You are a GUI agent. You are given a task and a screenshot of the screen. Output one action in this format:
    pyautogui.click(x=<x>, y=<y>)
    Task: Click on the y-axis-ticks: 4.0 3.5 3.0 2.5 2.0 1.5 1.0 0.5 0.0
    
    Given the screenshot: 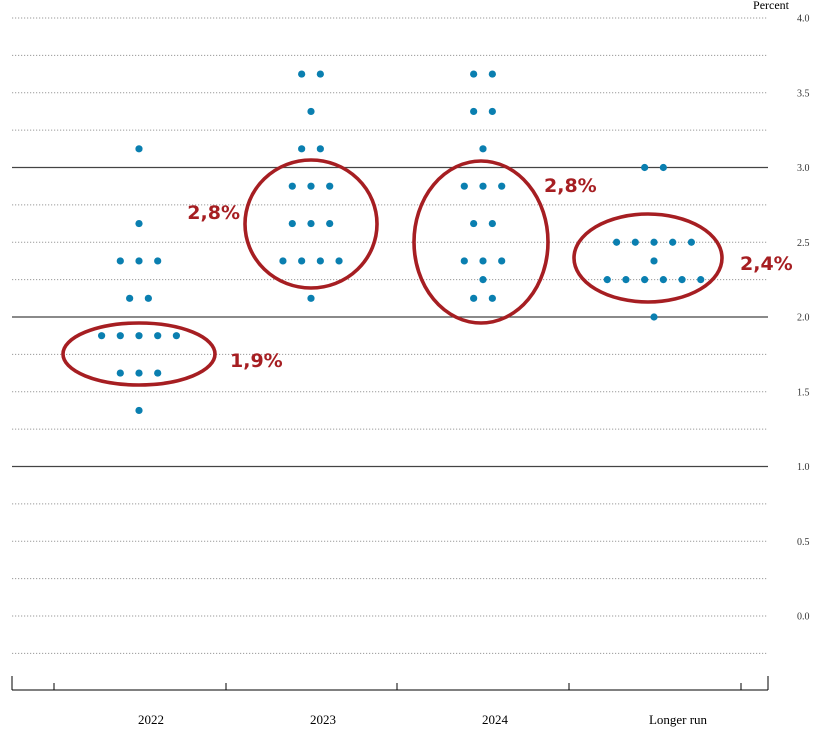 What is the action you would take?
    pyautogui.click(x=803, y=318)
    